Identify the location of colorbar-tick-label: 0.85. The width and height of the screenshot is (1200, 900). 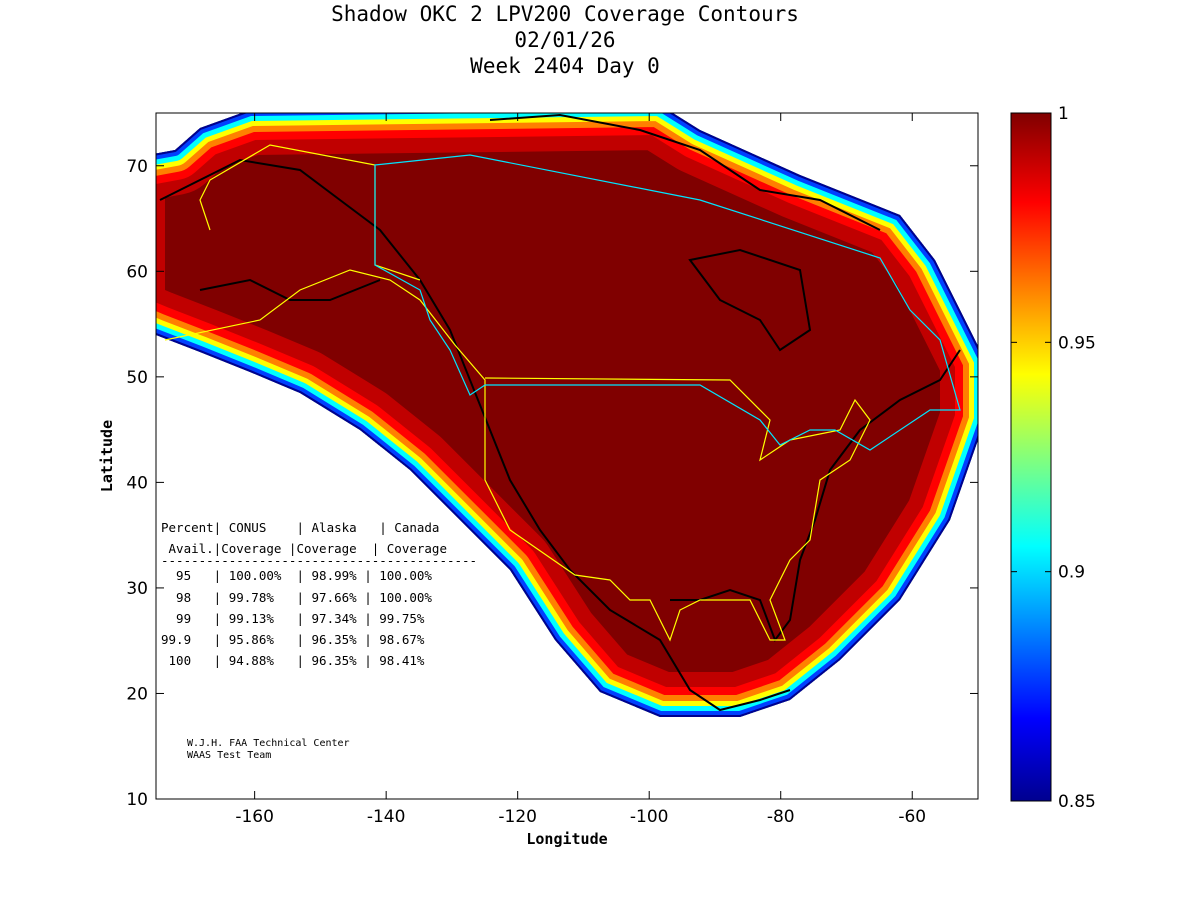
(1077, 802).